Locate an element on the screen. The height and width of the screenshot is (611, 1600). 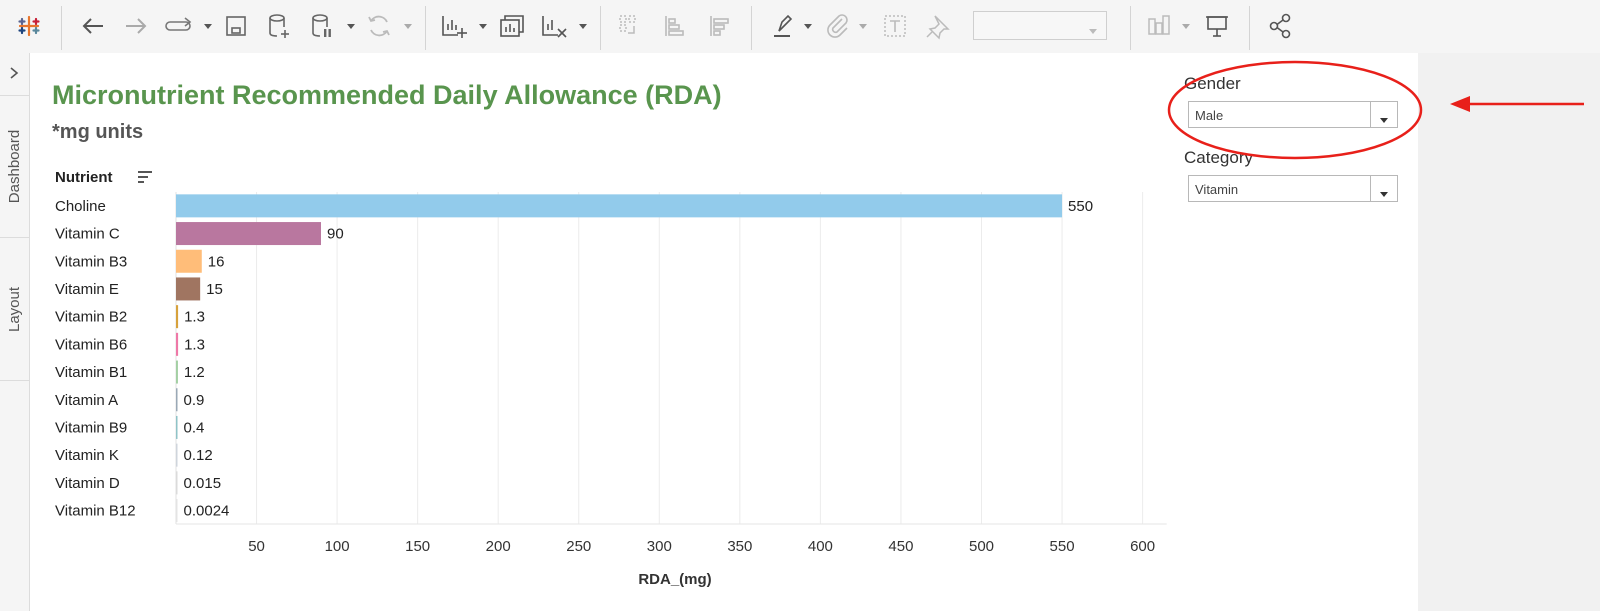
chevron-right-icon is located at coordinates (14, 73).